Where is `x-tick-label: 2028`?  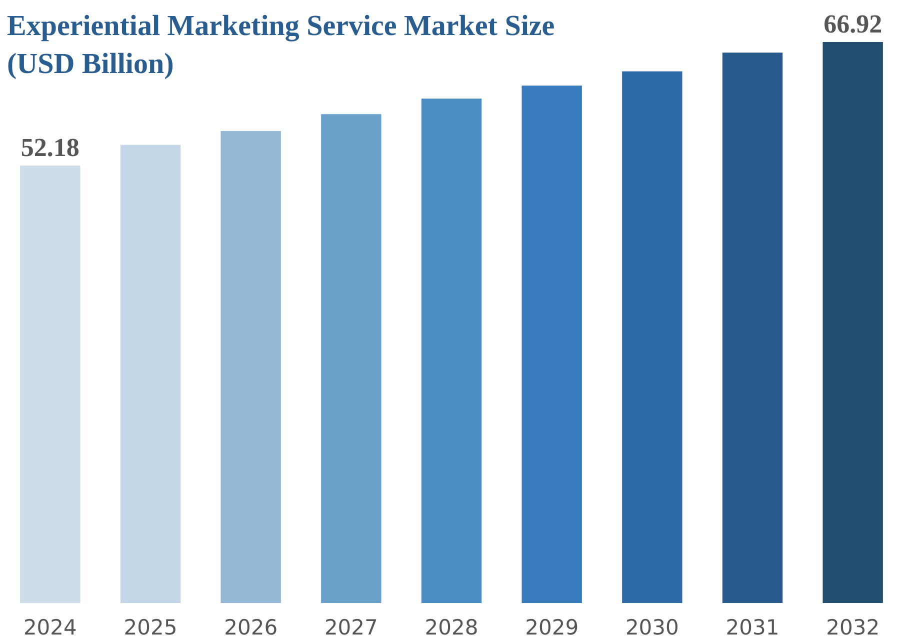 x-tick-label: 2028 is located at coordinates (451, 628).